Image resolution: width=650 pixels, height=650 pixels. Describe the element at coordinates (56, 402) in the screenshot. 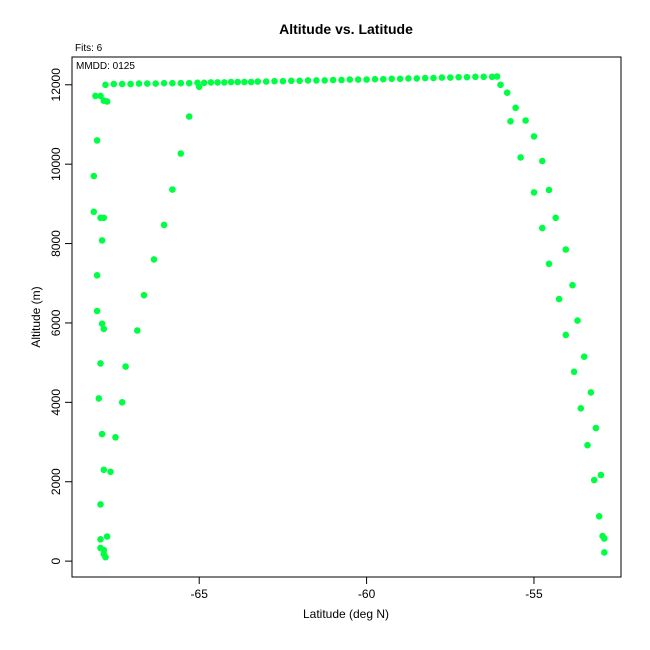

I see `y-tick-label: 4000` at that location.